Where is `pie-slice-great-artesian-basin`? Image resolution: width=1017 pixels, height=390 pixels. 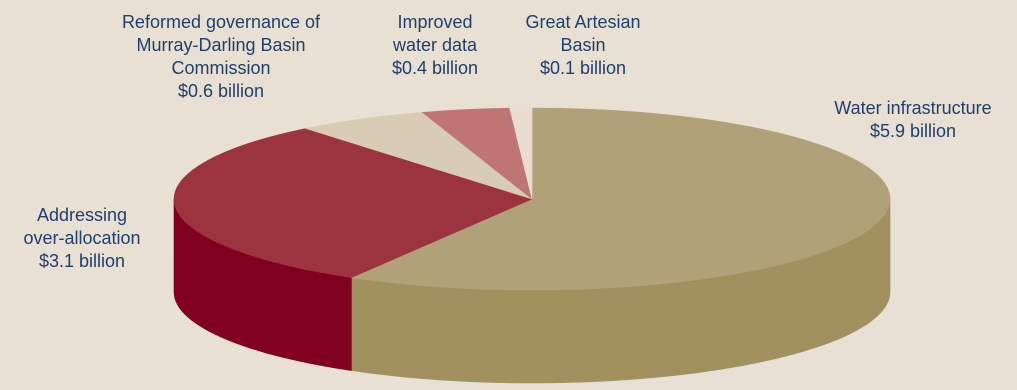
pie-slice-great-artesian-basin is located at coordinates (521, 153).